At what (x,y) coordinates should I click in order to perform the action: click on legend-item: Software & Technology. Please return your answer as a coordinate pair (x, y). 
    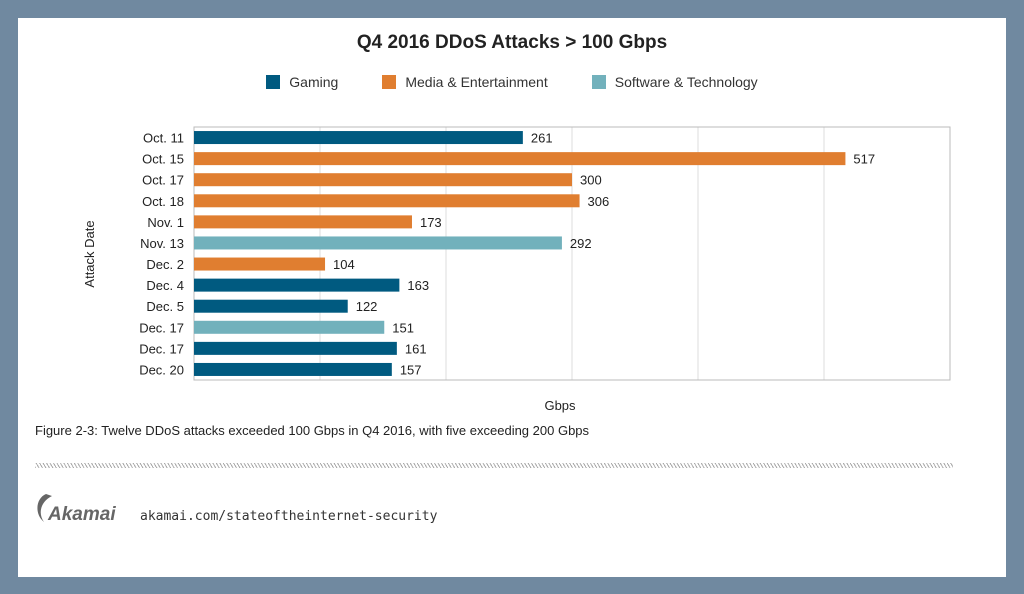
    Looking at the image, I should click on (674, 82).